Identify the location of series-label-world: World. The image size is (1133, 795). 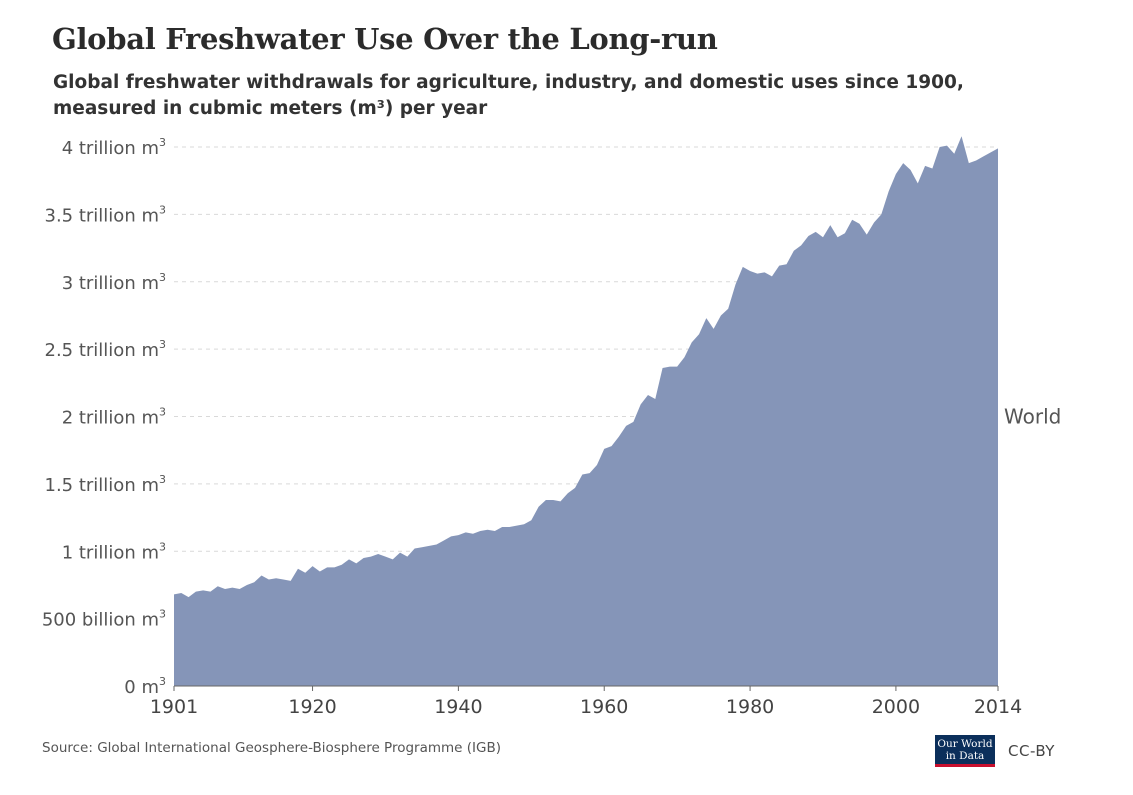
(1032, 417).